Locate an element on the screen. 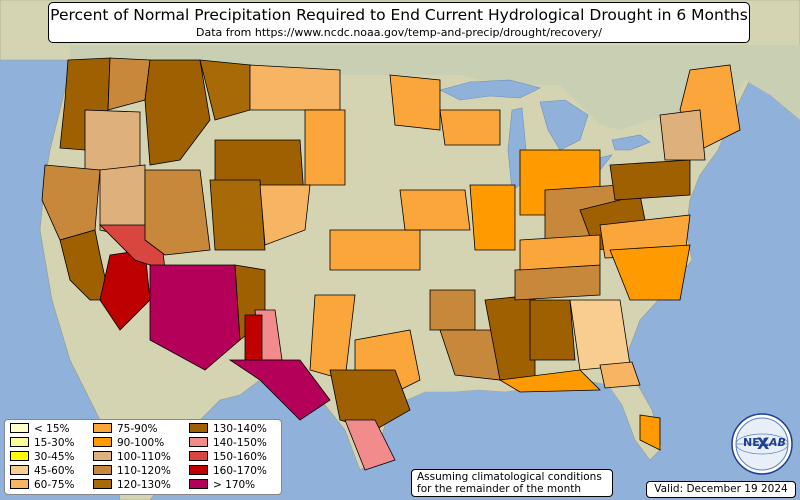  legend-label: 45-60% is located at coordinates (54, 471).